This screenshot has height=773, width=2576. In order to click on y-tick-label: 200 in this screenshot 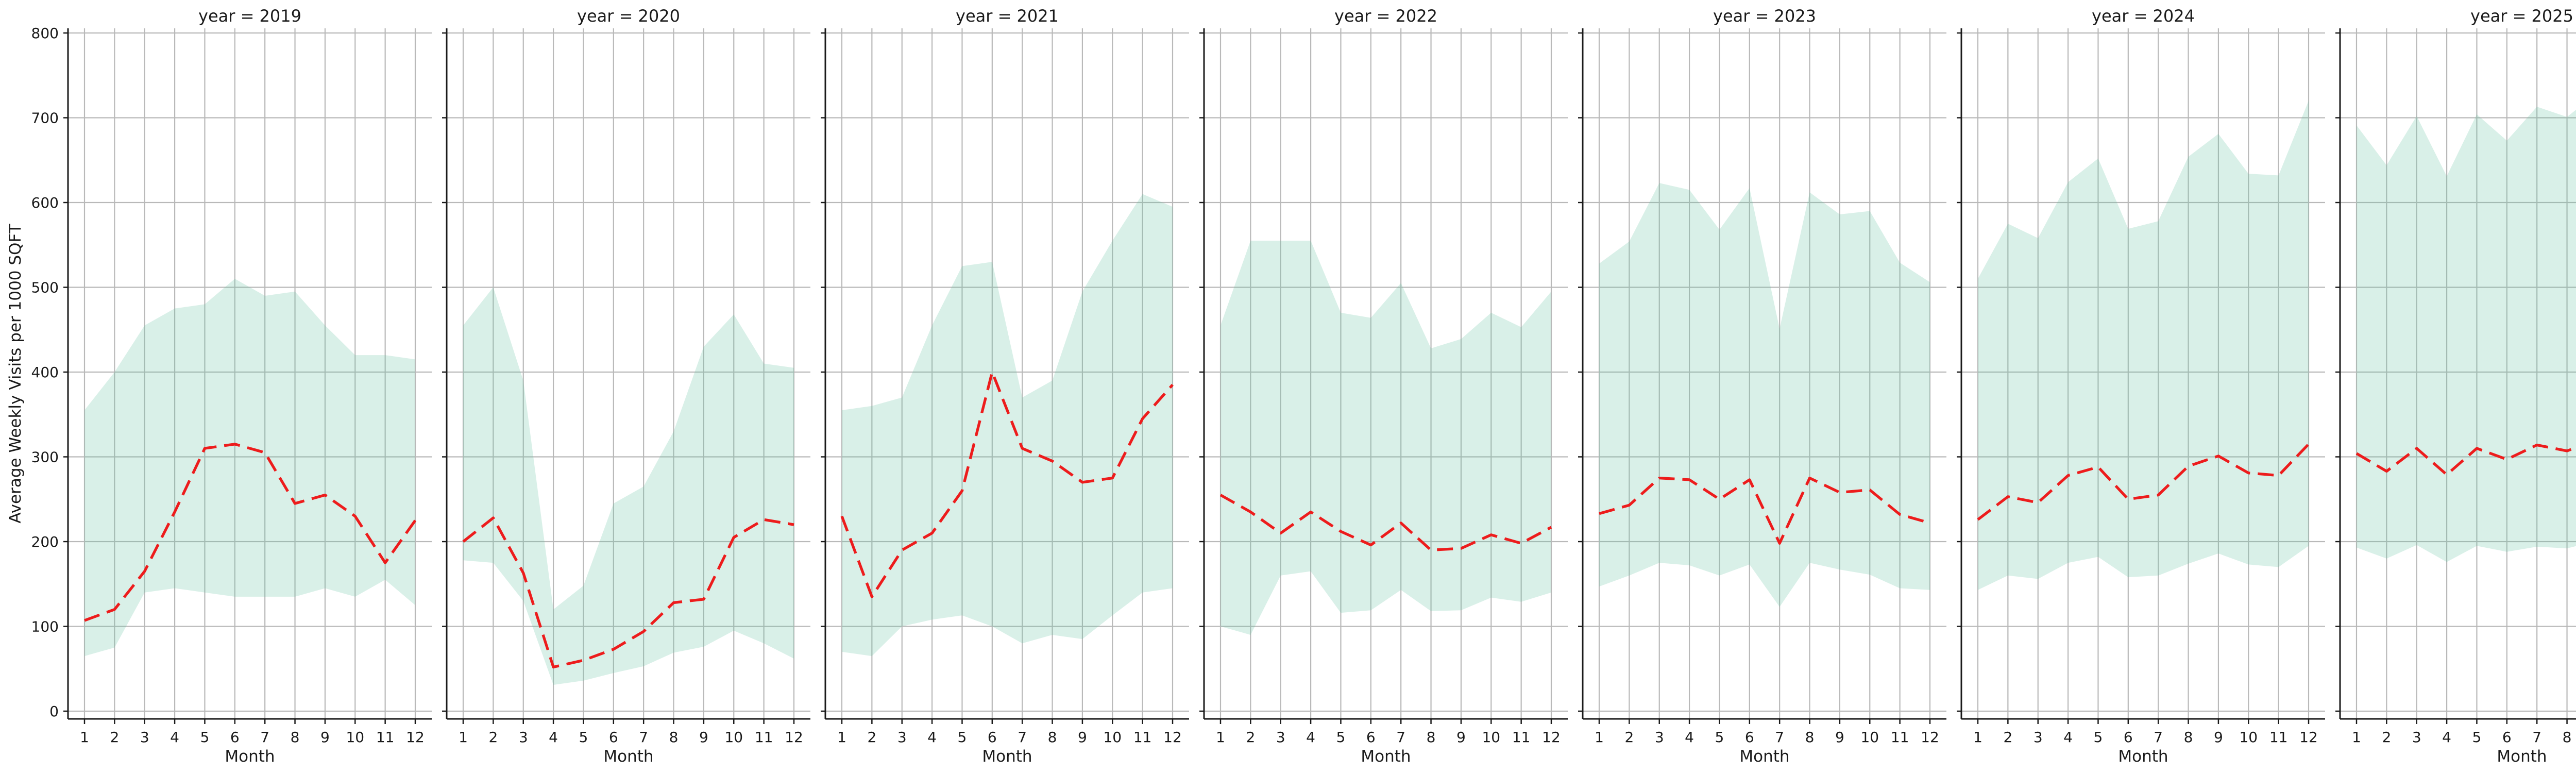, I will do `click(45, 541)`.